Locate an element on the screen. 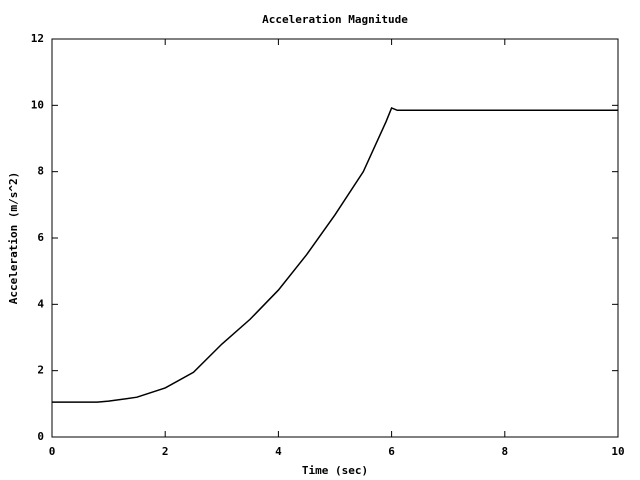 The image size is (640, 480). y-tick-label: 8 is located at coordinates (40, 171).